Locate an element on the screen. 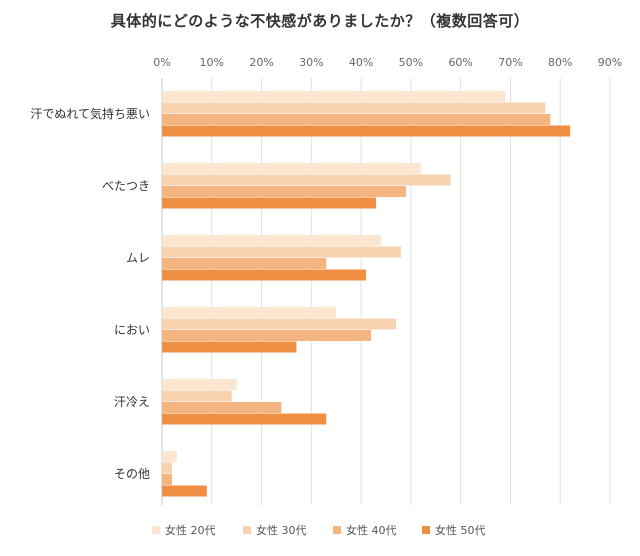 This screenshot has width=640, height=556. category-label: べたつき is located at coordinates (126, 186).